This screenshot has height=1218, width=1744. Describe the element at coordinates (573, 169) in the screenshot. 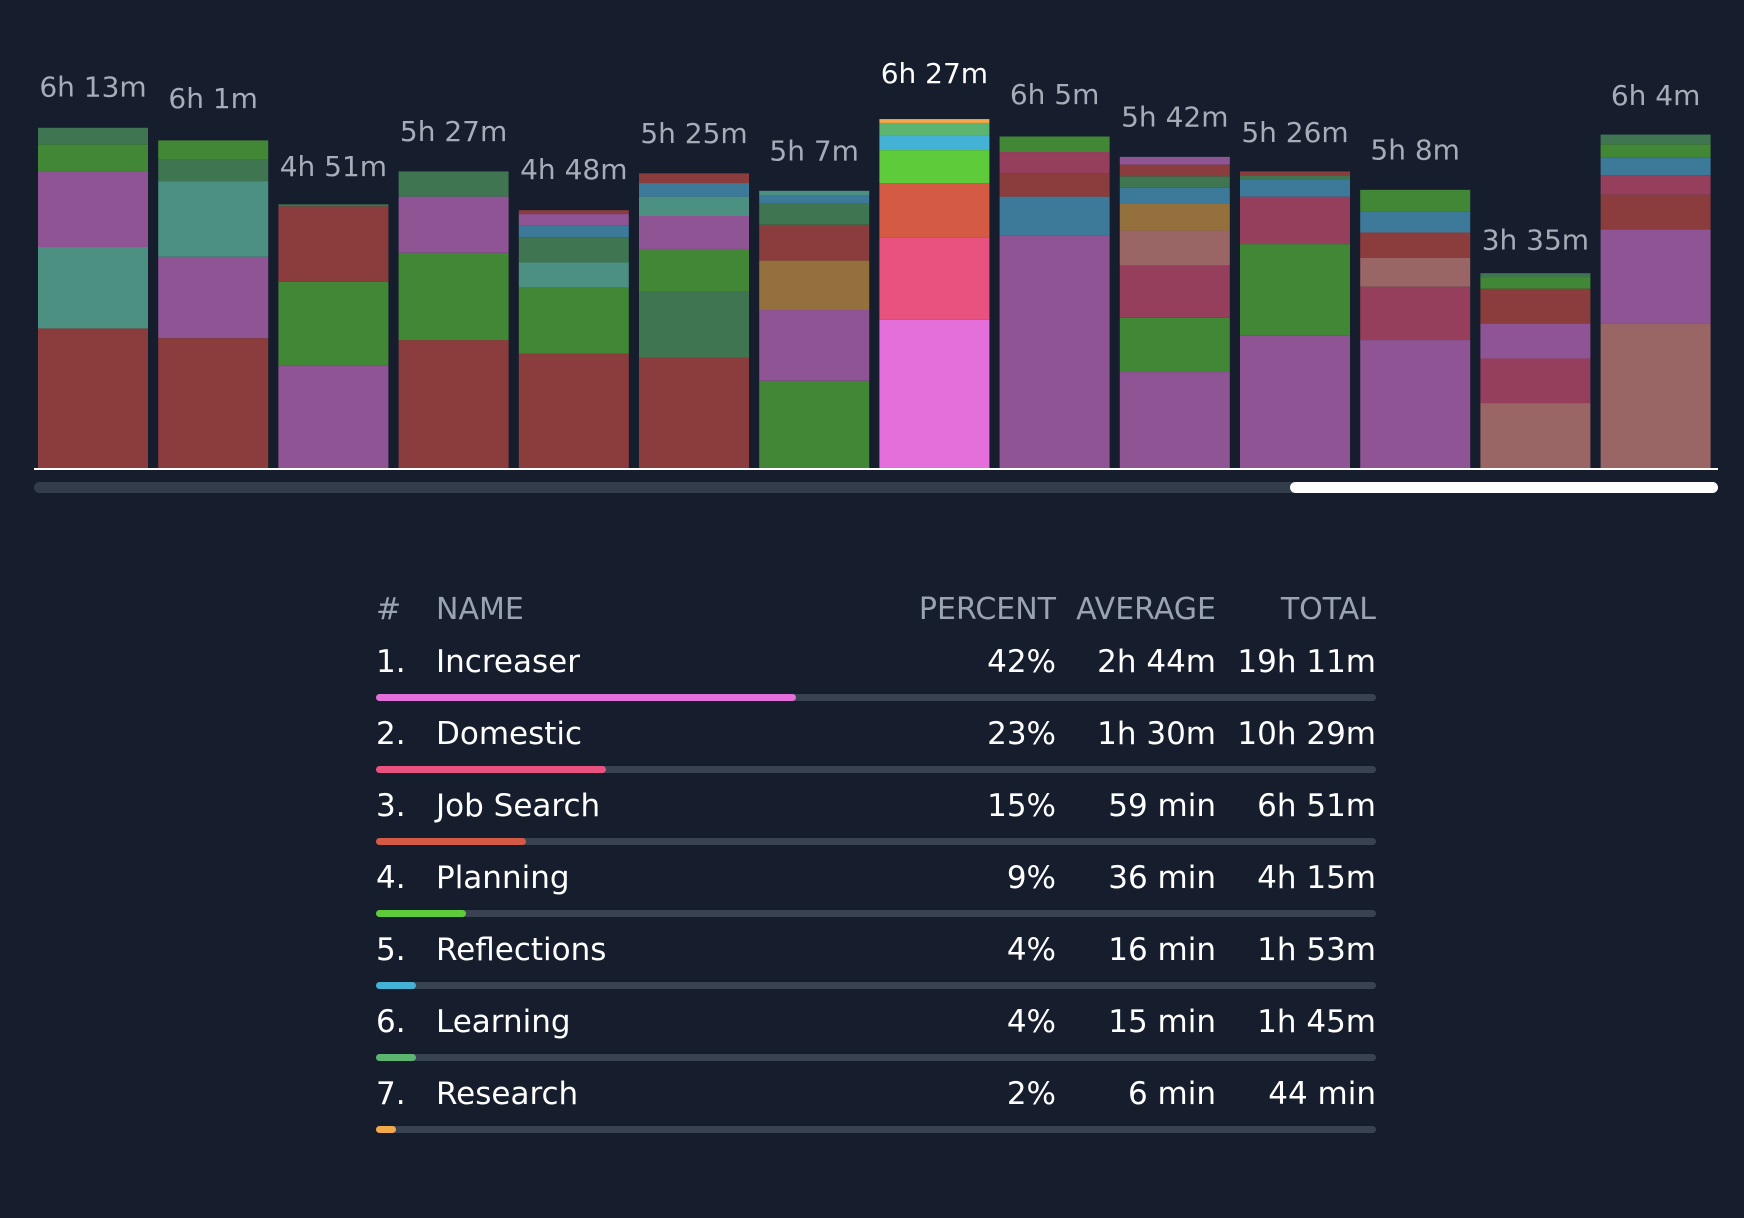

I see `bar-total-label: 4h 48m` at that location.